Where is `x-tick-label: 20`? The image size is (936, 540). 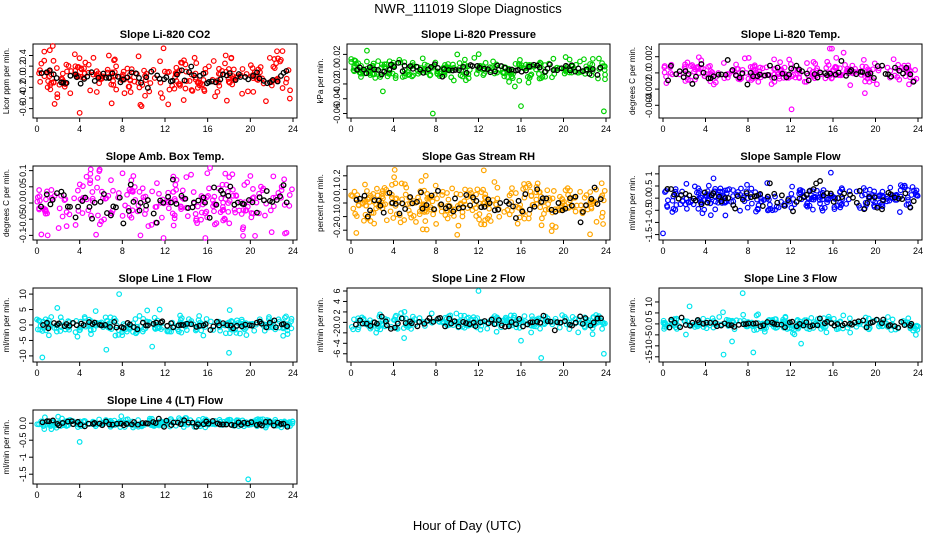 x-tick-label: 20 is located at coordinates (250, 495).